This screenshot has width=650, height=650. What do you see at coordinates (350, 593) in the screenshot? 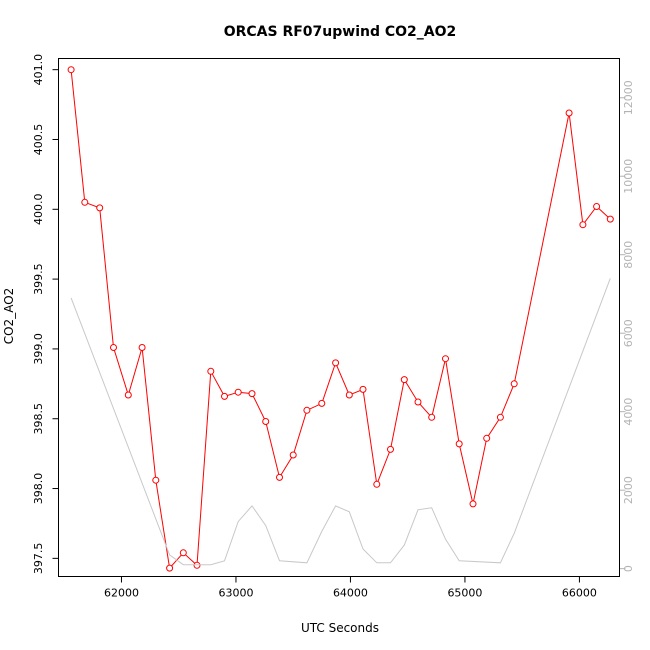
I see `x-tick-label: 64000` at bounding box center [350, 593].